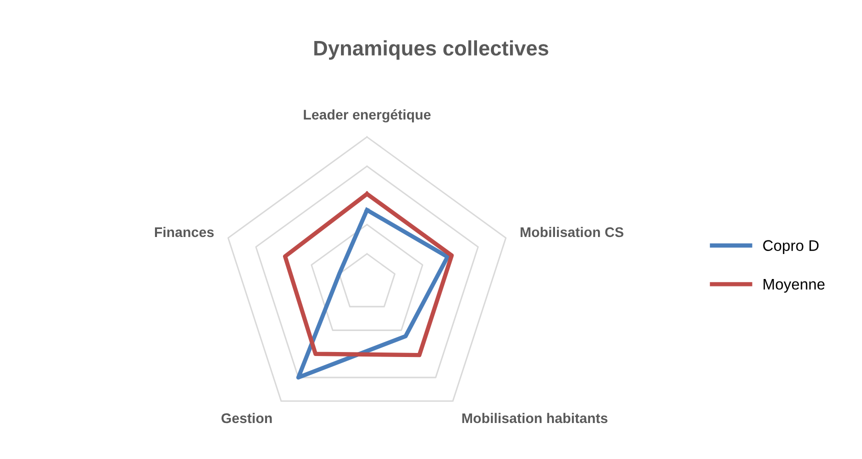  I want to click on spoke-label: Finances, so click(184, 232).